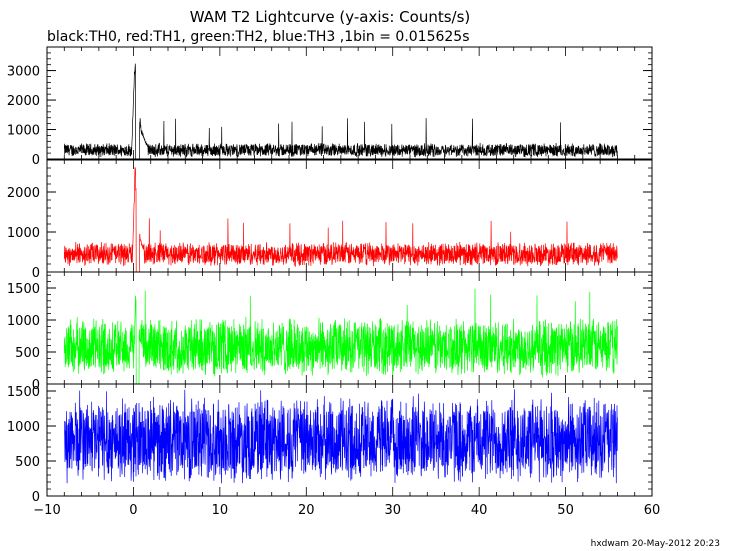  Describe the element at coordinates (479, 510) in the screenshot. I see `x-tick-label: 40` at that location.